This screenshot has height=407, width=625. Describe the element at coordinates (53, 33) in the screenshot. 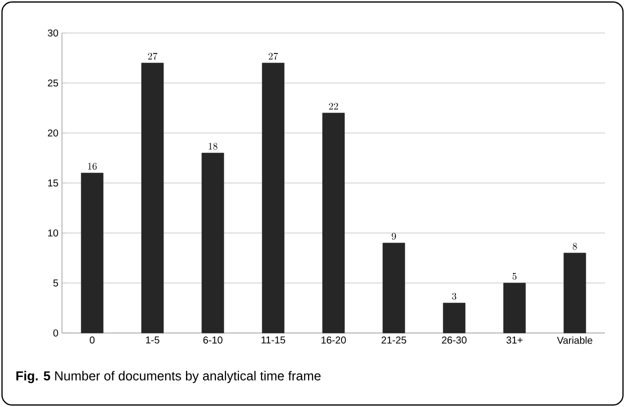

I see `y-tick-label: 30` at that location.